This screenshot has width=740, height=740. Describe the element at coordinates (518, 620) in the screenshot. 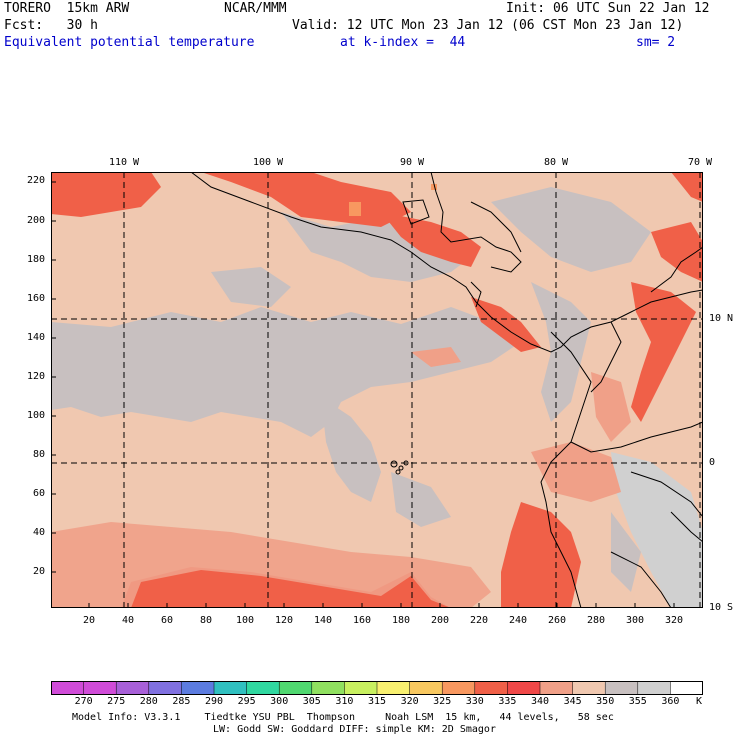

I see `grid-x-label: 240` at that location.